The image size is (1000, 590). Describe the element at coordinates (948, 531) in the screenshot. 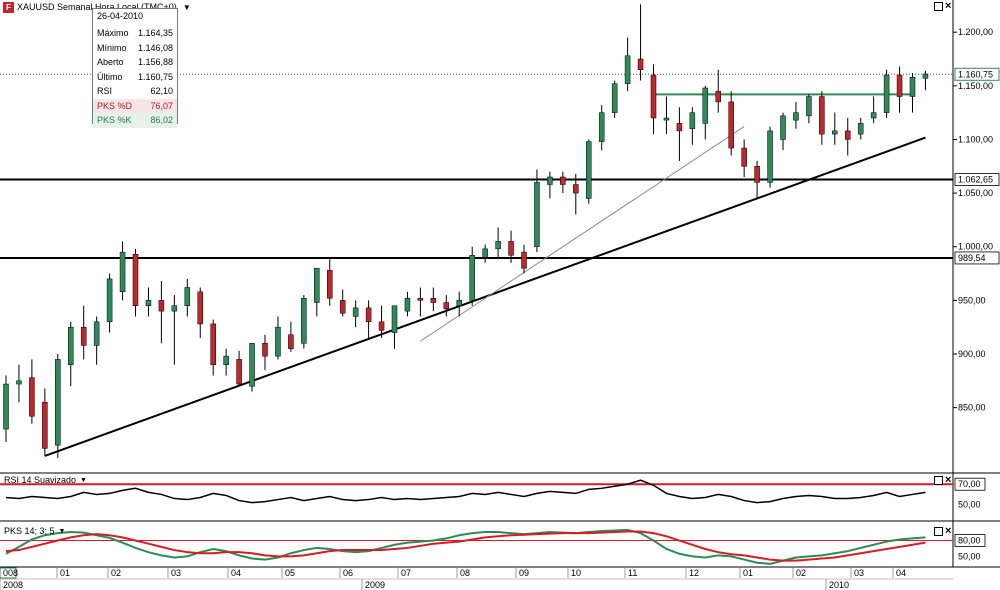

I see `pks-close-icon: ×` at that location.